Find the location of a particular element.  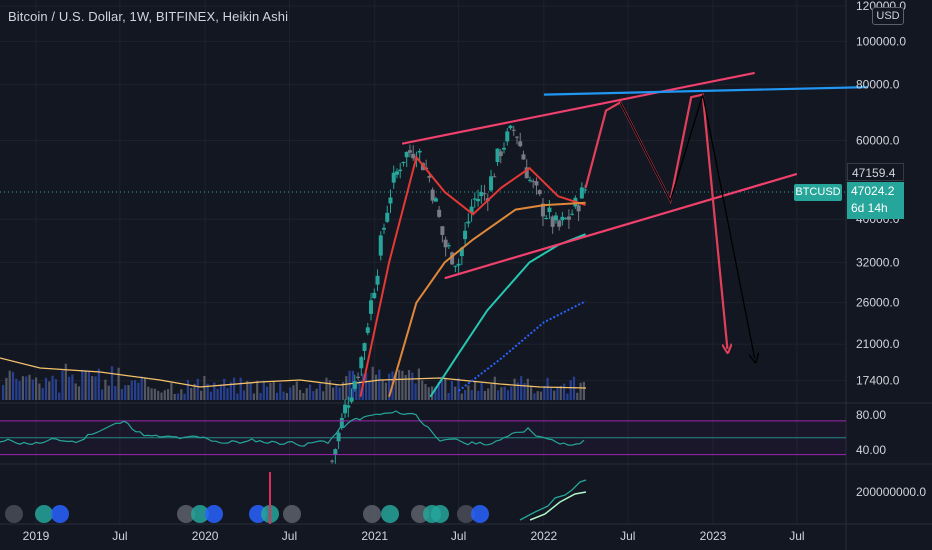

moving-average-line is located at coordinates (522, 346).